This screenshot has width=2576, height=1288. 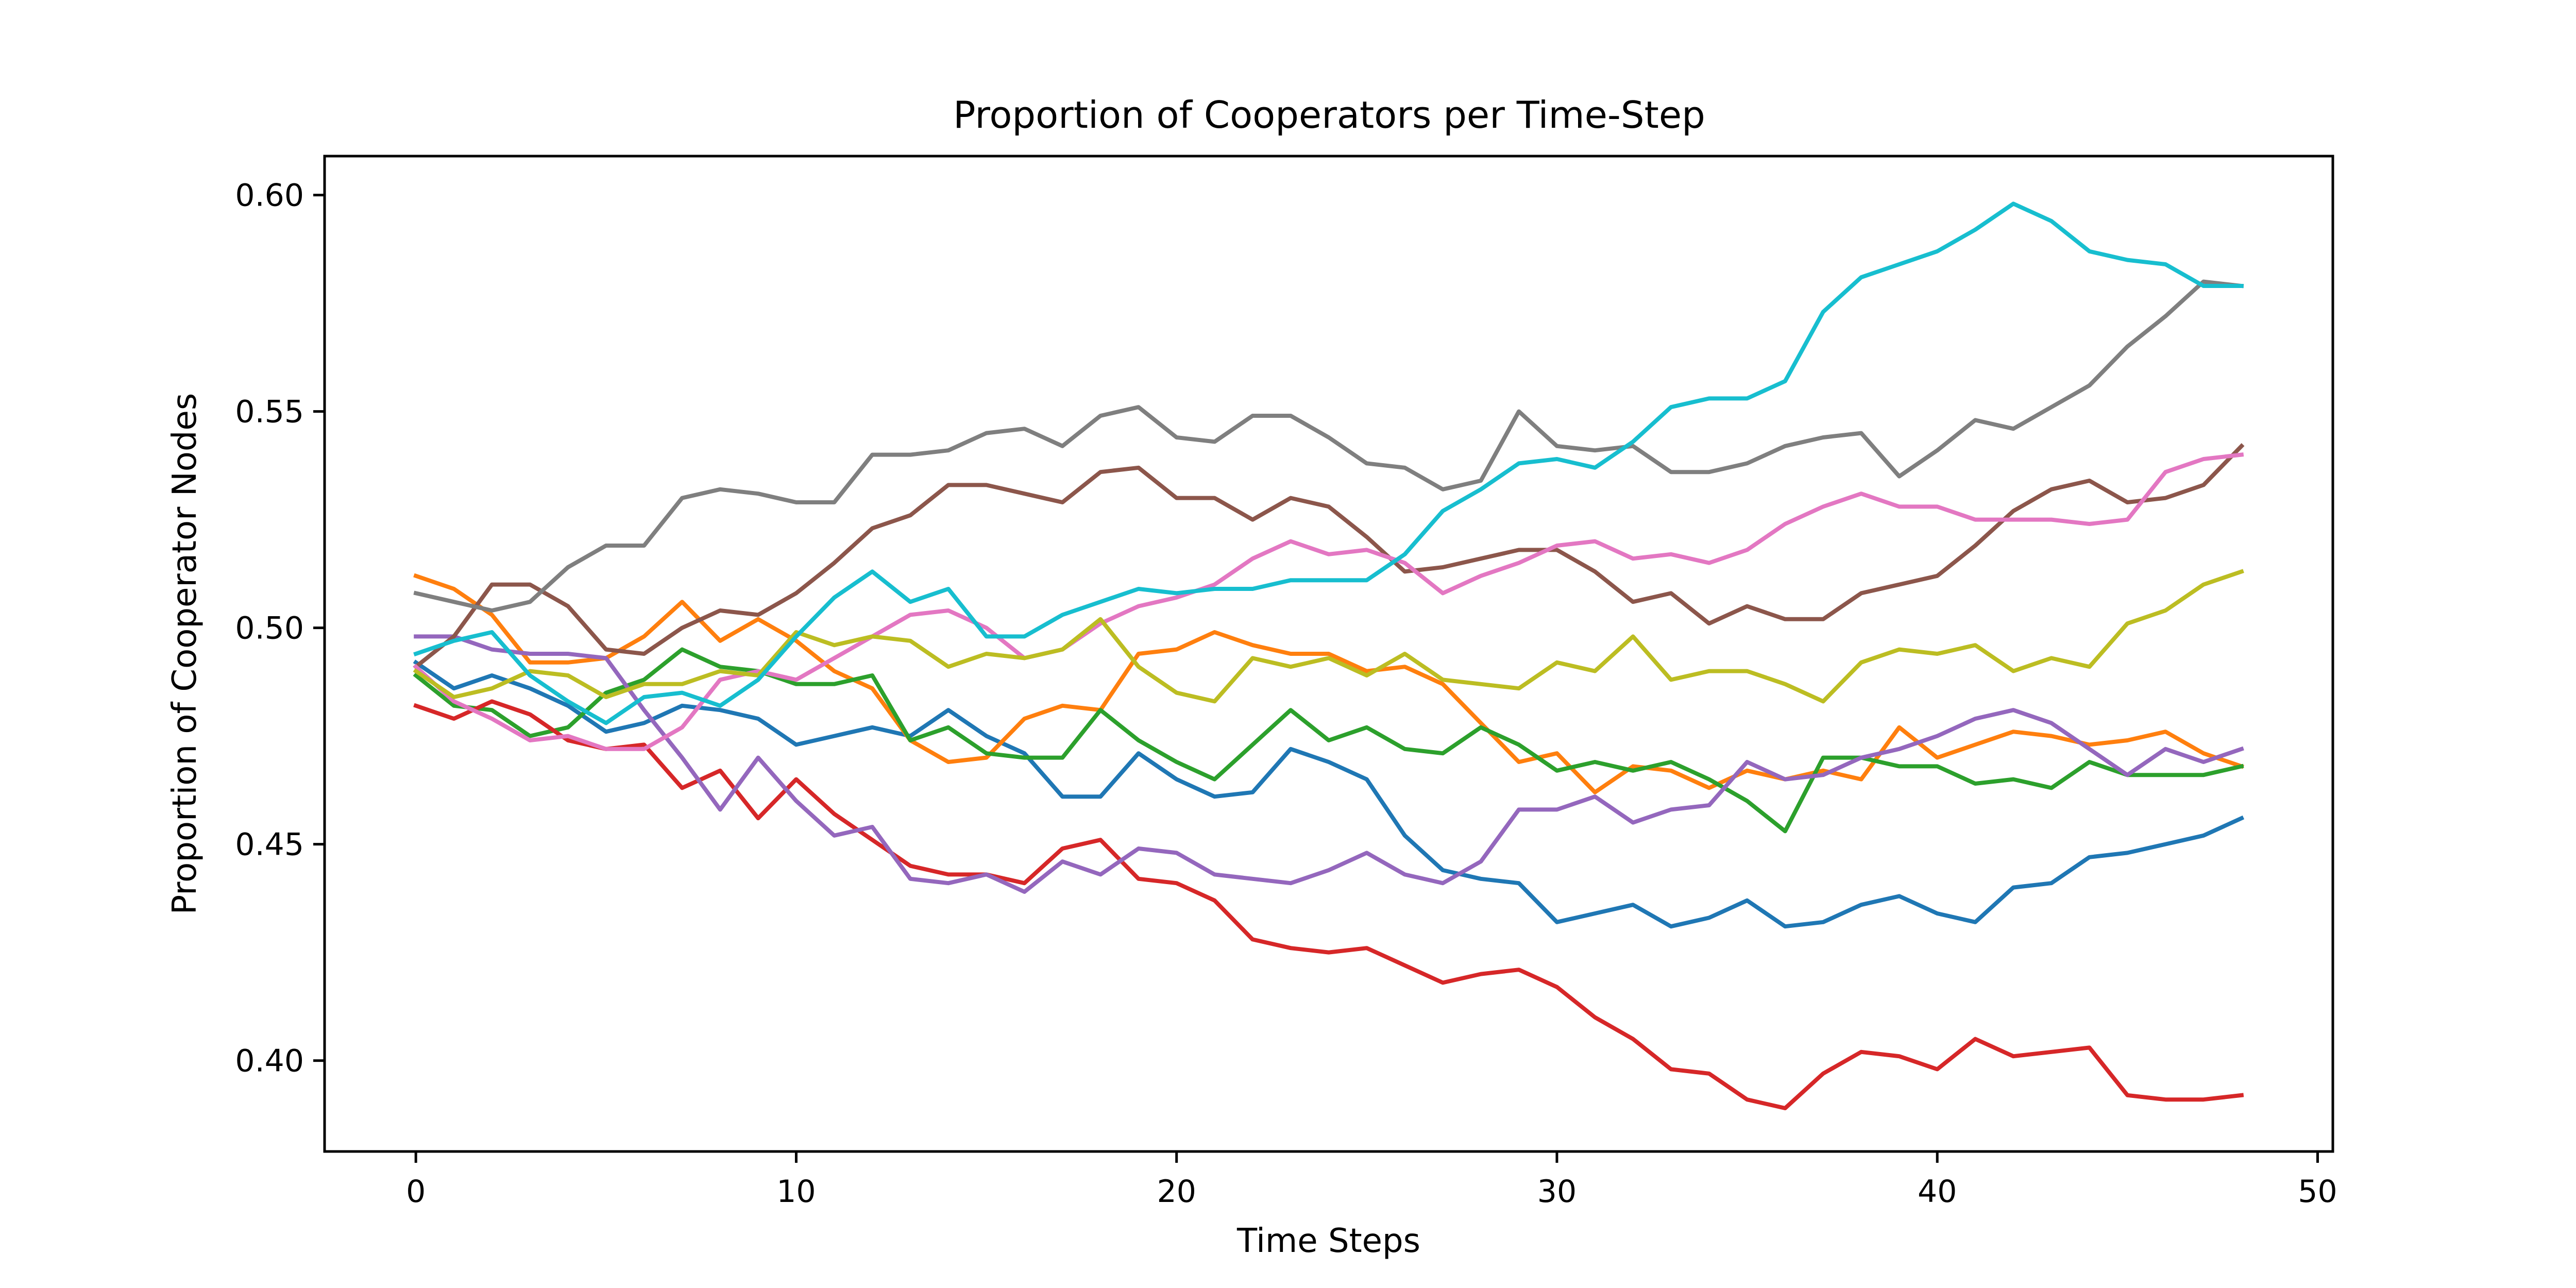 I want to click on x-tick-label: 30, so click(x=1557, y=1192).